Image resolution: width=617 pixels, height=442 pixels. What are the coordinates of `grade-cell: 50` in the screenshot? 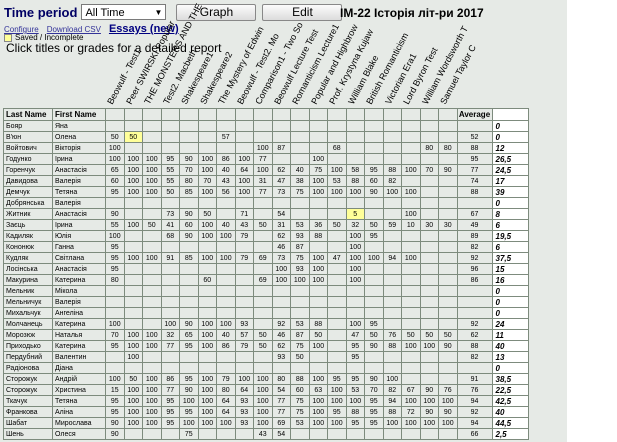 It's located at (300, 357).